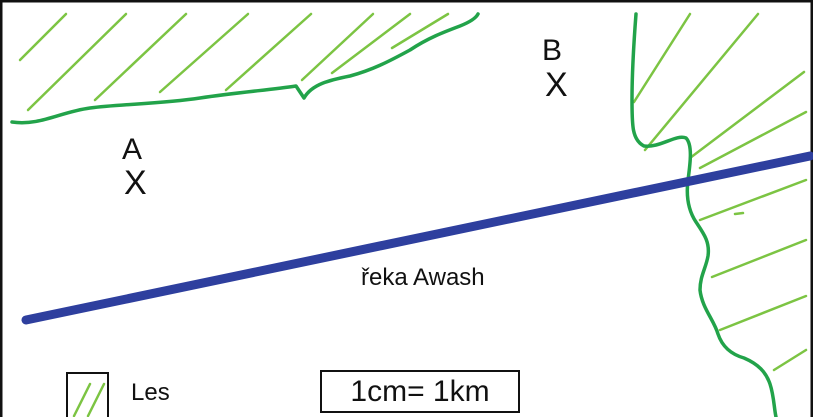  I want to click on legend-forest-label: Les, so click(150, 393).